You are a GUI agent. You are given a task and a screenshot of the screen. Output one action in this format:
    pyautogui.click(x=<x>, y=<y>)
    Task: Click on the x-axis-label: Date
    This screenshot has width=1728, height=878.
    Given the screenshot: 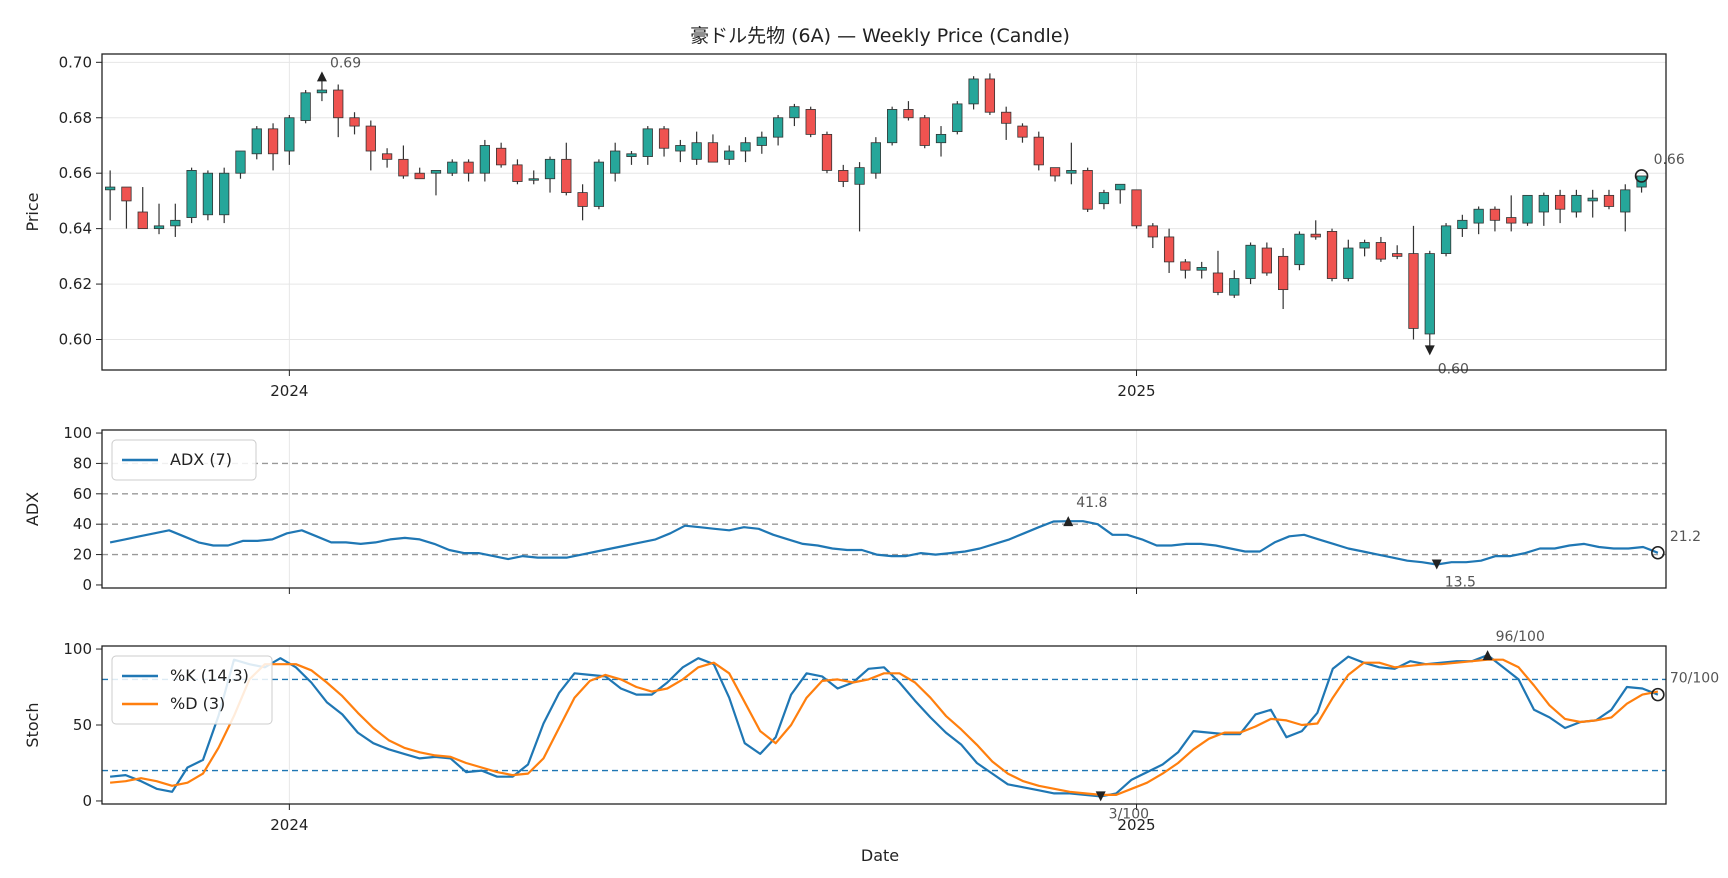 What is the action you would take?
    pyautogui.click(x=880, y=855)
    